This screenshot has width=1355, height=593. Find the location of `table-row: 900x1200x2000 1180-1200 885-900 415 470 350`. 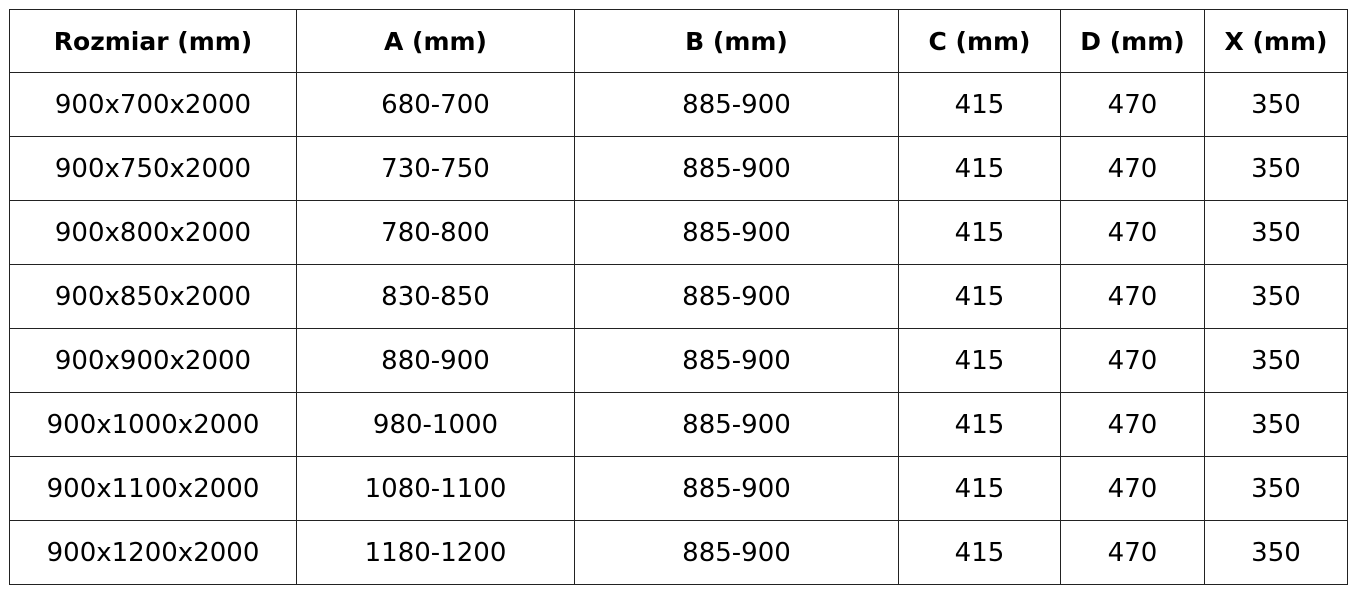

table-row: 900x1200x2000 1180-1200 885-900 415 470 350 is located at coordinates (678, 552).